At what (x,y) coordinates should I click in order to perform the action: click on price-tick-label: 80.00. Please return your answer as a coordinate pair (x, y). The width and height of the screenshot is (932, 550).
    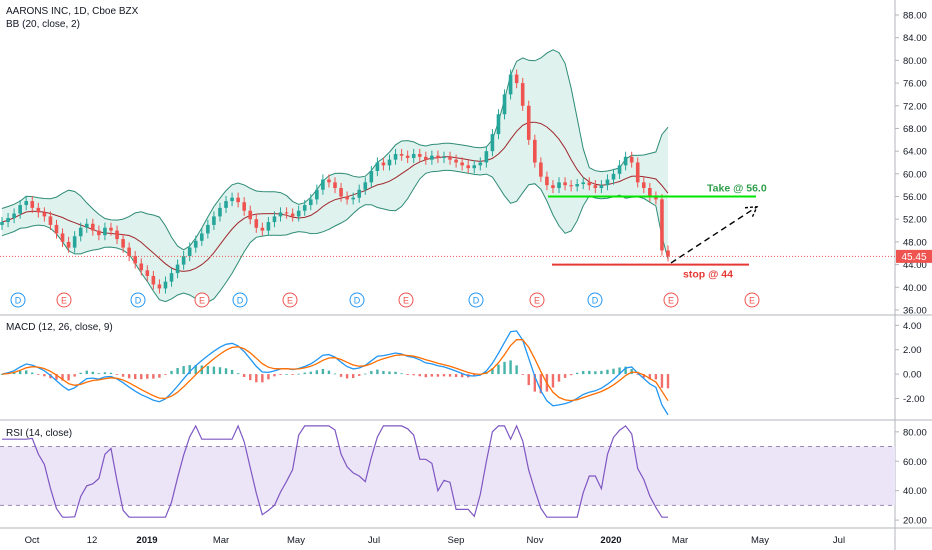
    Looking at the image, I should click on (915, 61).